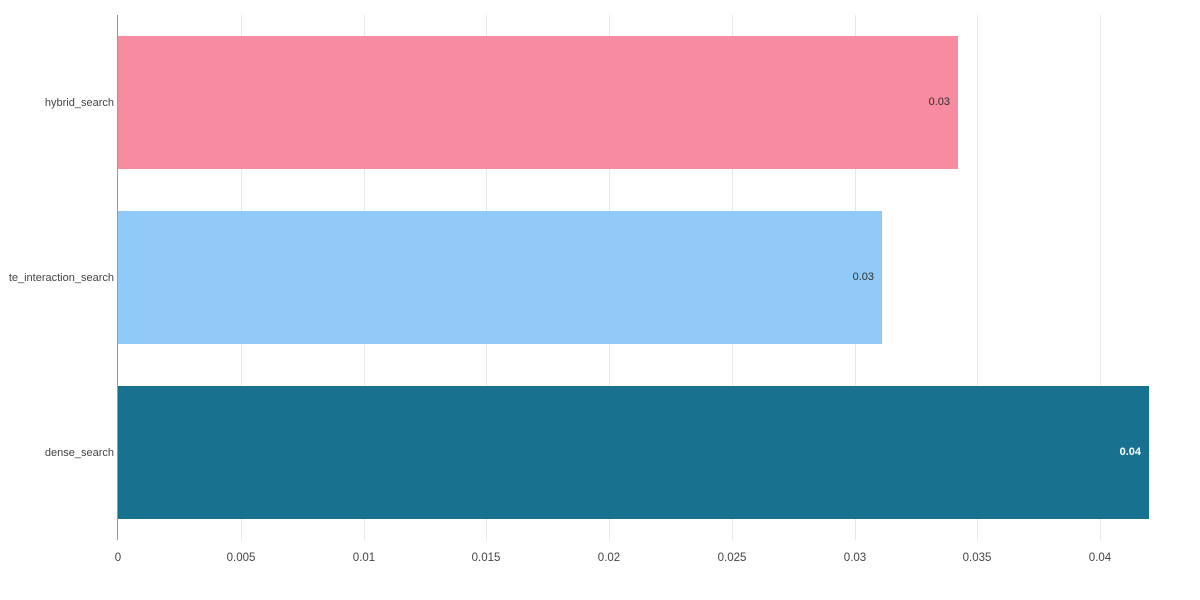 This screenshot has width=1200, height=600. I want to click on x-tick-label: 0.035, so click(977, 558).